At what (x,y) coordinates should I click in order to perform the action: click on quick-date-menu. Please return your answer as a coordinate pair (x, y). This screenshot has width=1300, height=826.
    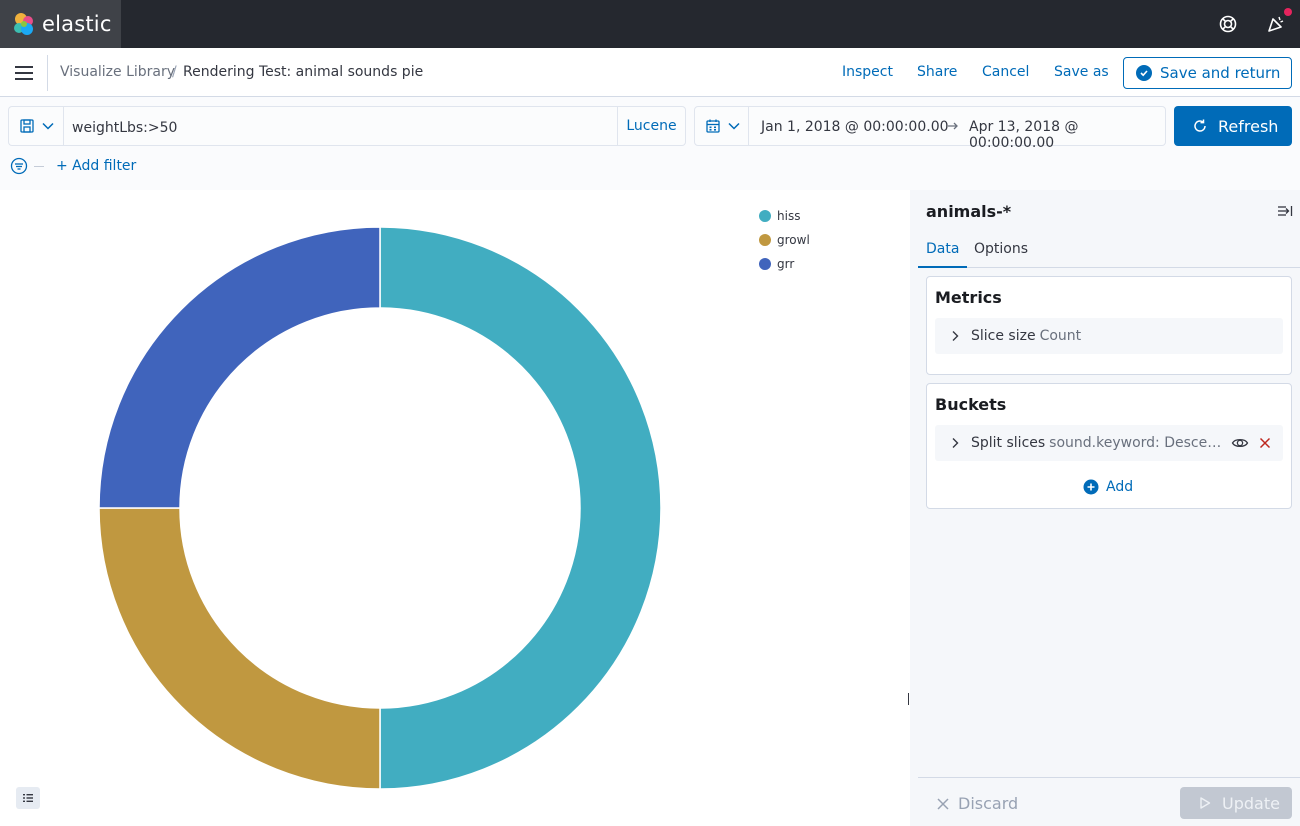
    Looking at the image, I should click on (721, 126).